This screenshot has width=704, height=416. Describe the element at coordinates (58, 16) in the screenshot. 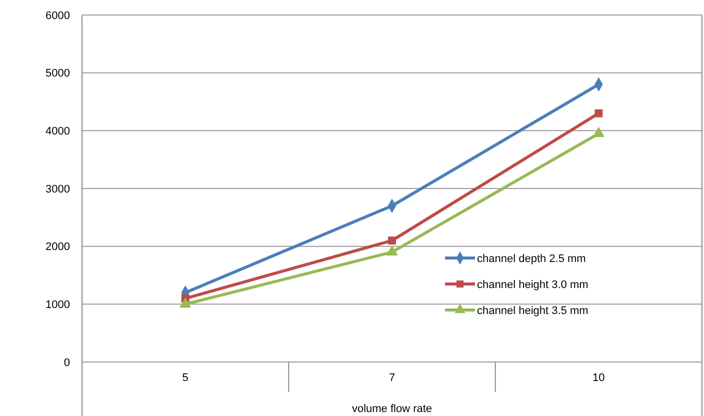

I see `y-tick-label: 6000` at that location.